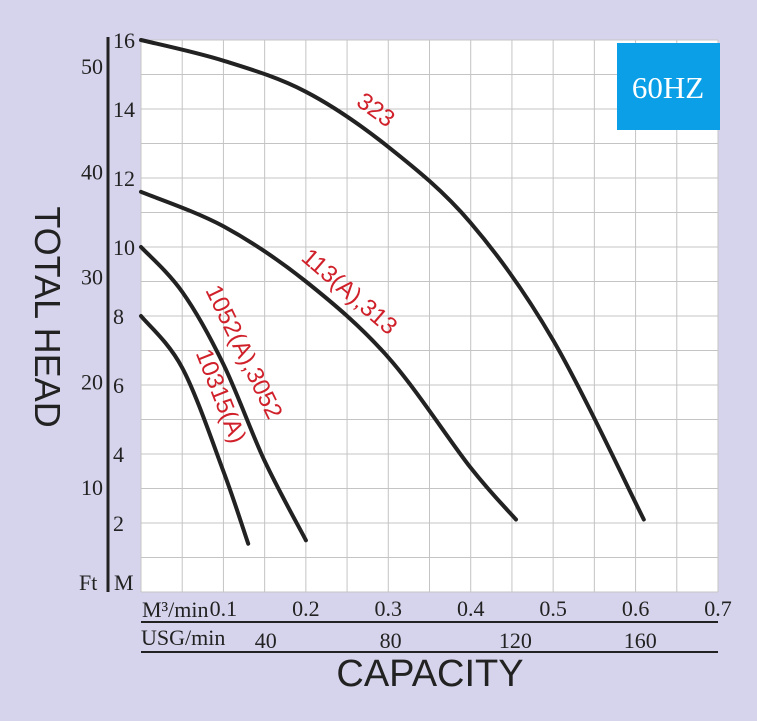 Image resolution: width=757 pixels, height=721 pixels. I want to click on y2-tick-label: 20, so click(92, 382).